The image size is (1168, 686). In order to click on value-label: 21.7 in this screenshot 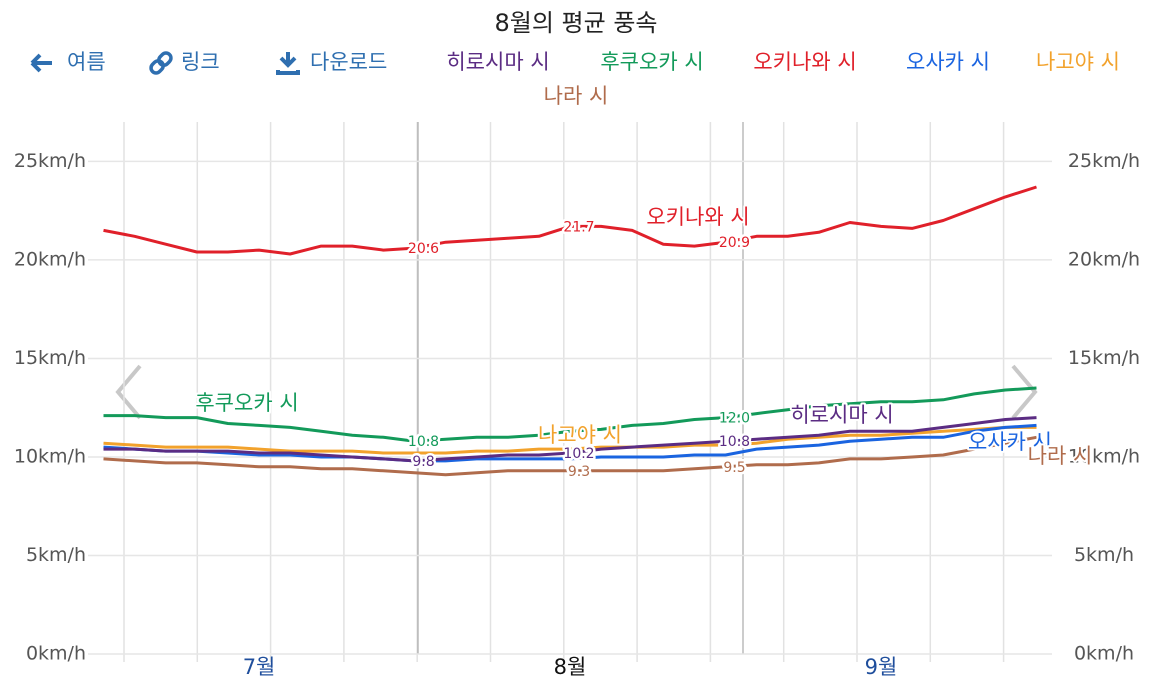, I will do `click(578, 227)`.